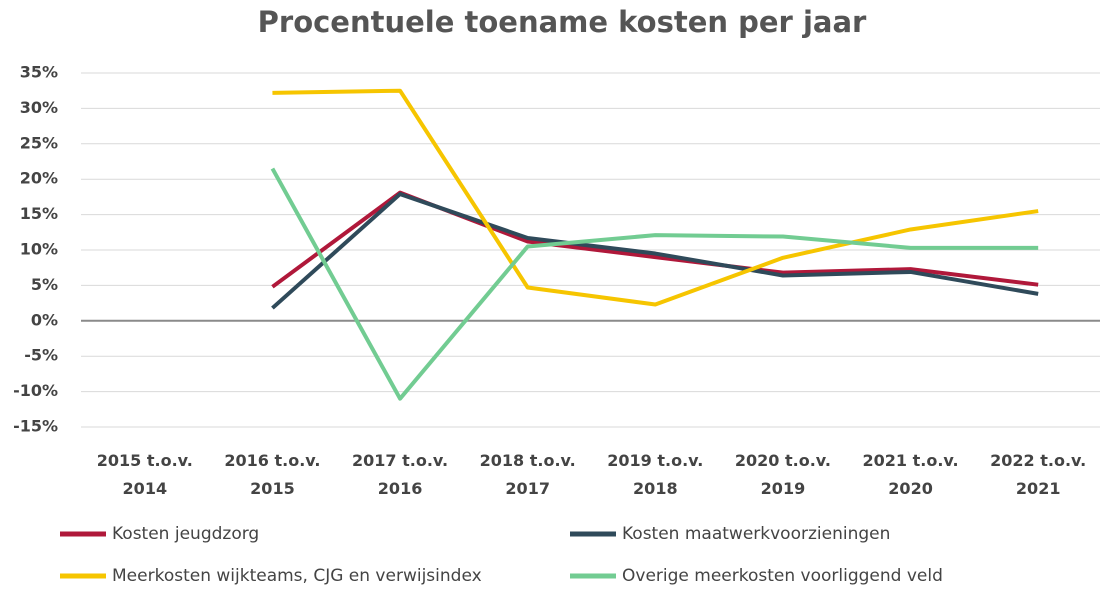 The image size is (1100, 589). Describe the element at coordinates (655, 251) in the screenshot. I see `series-line` at that location.